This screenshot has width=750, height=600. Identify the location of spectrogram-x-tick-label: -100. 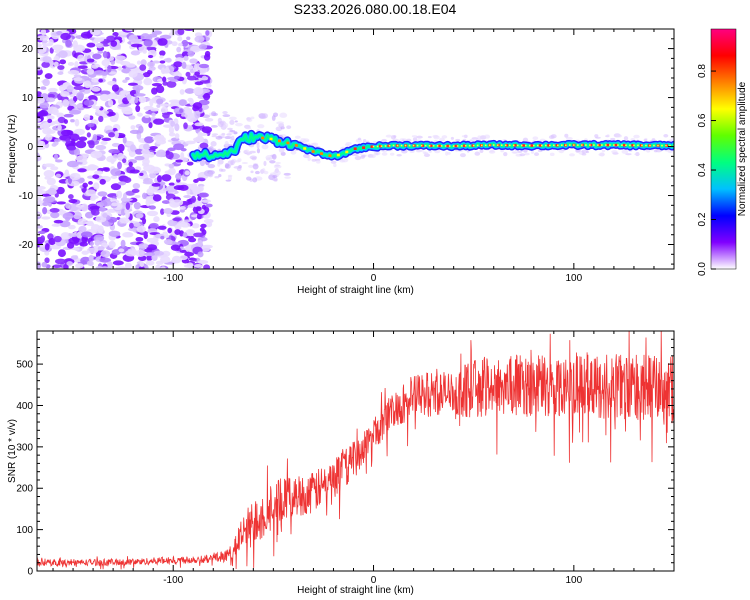
(173, 278).